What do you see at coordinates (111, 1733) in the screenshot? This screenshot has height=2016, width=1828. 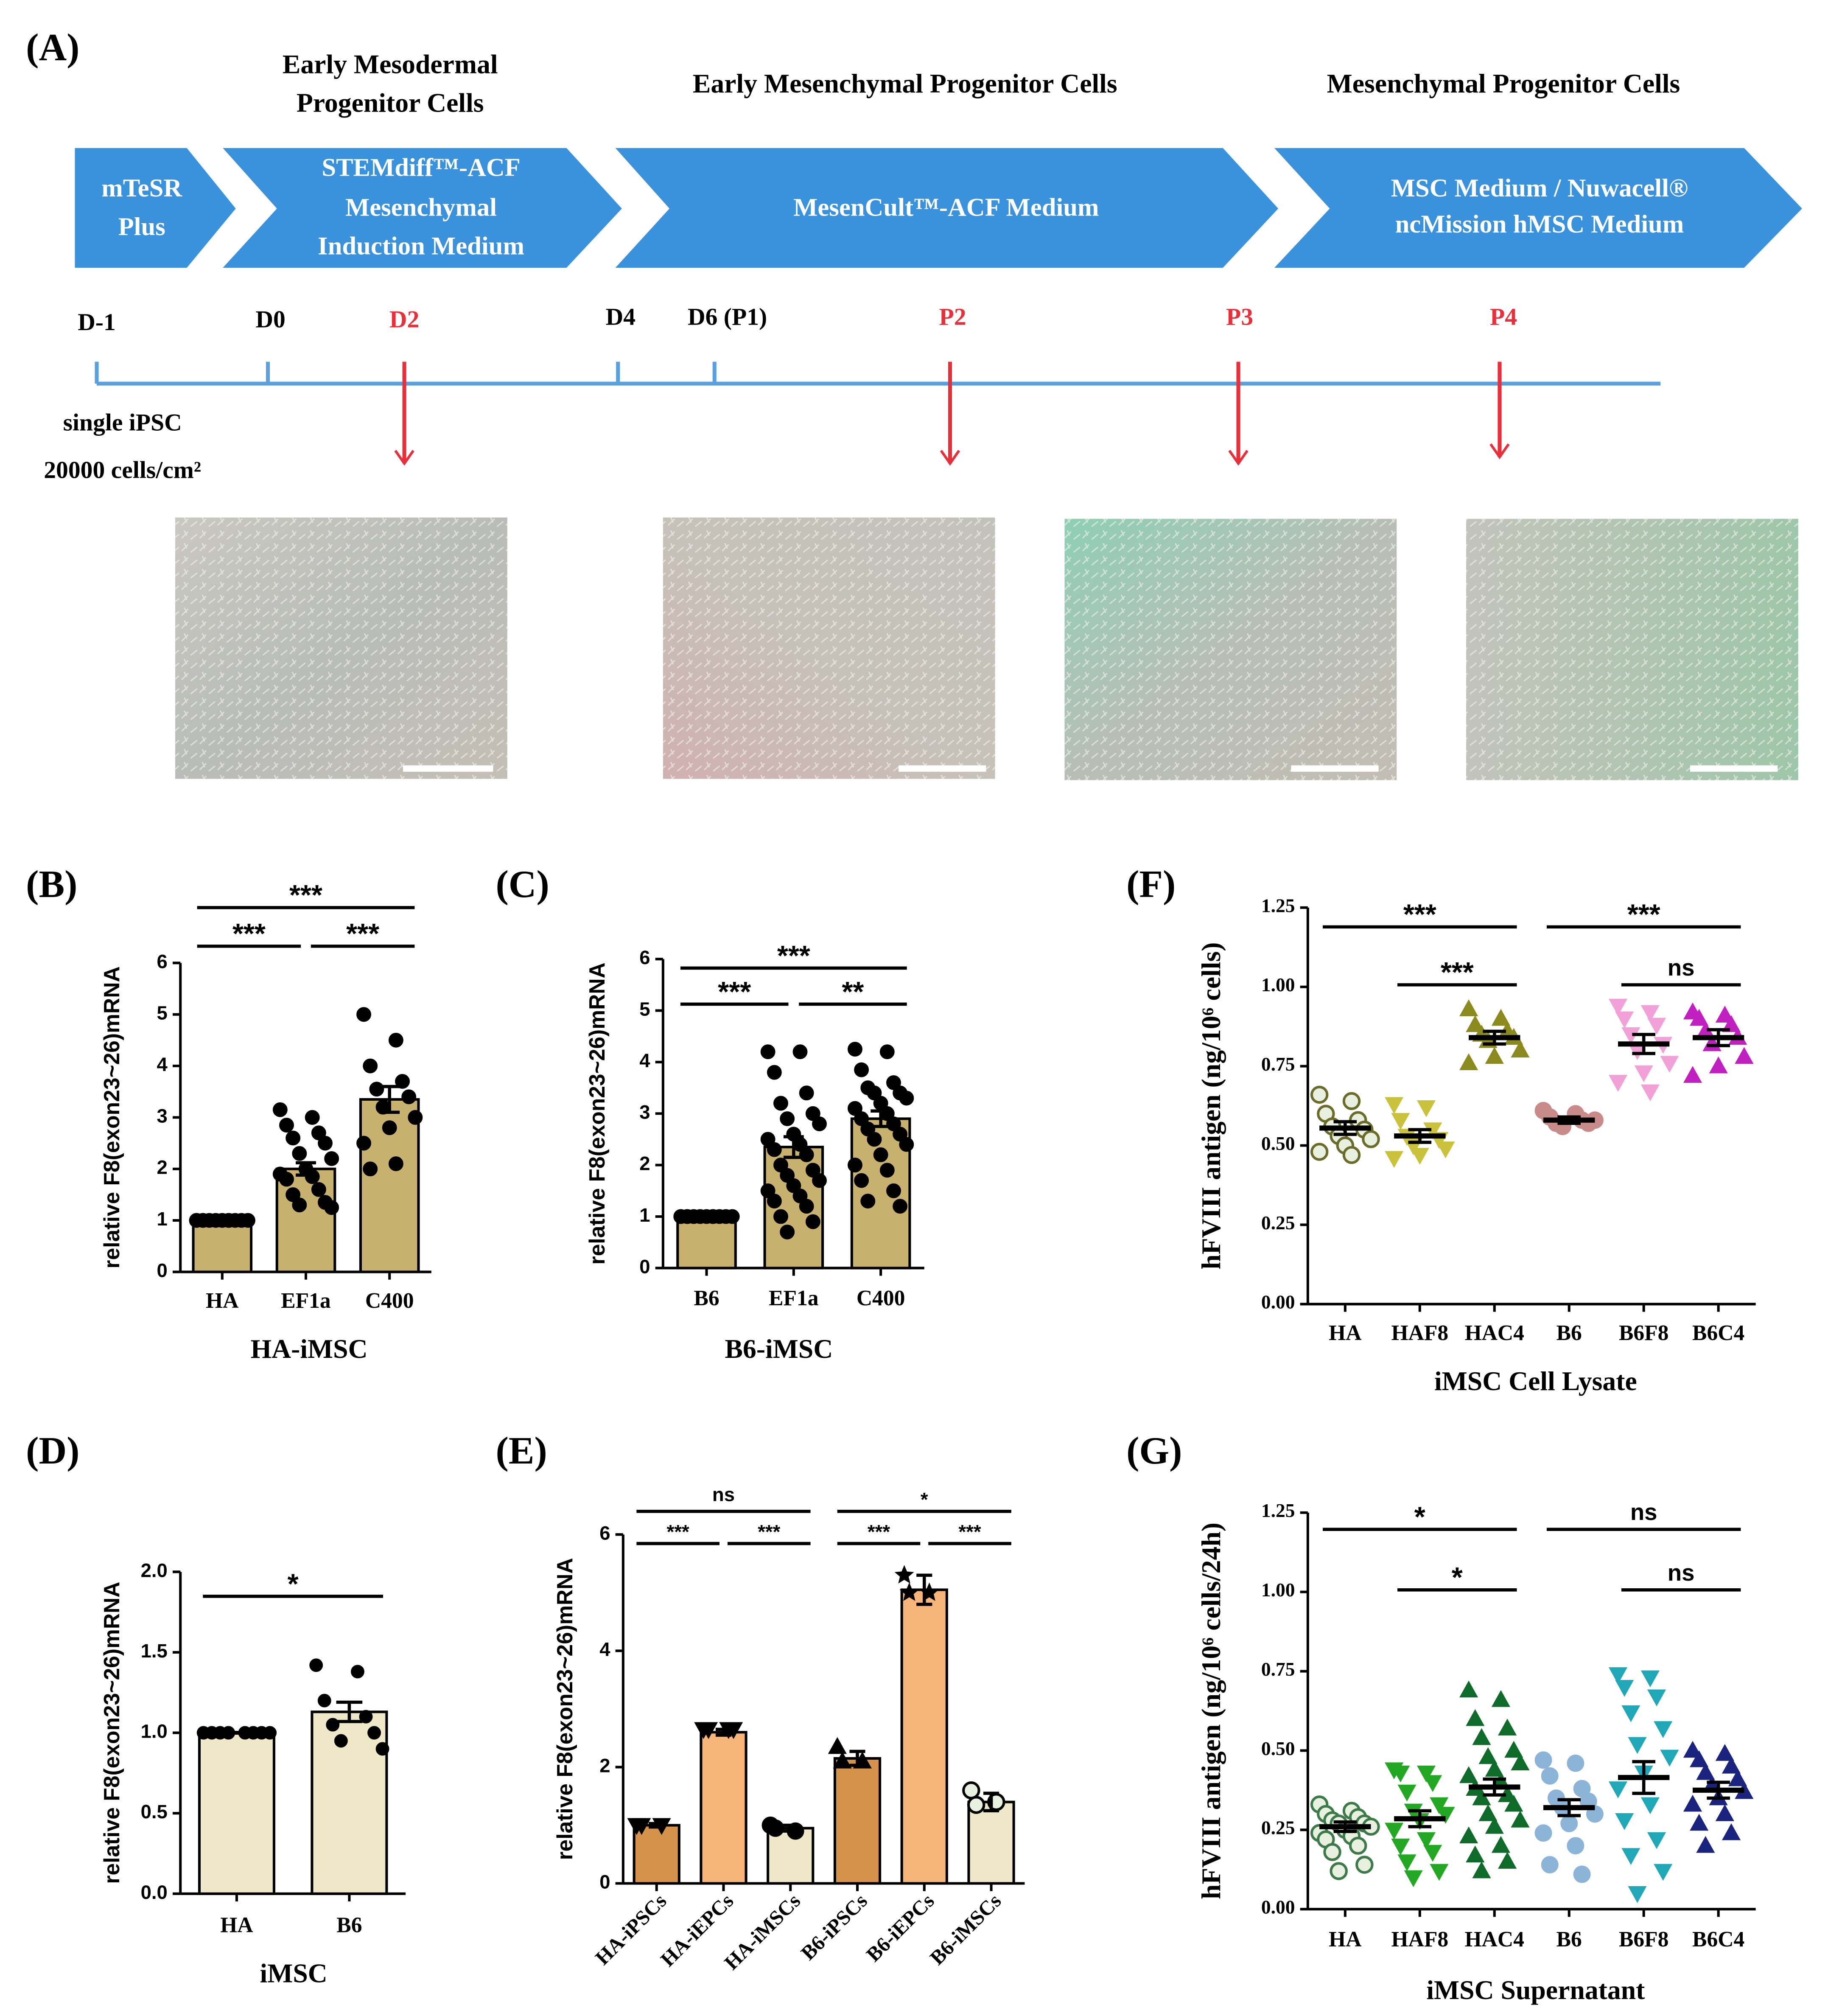 I see `y-axis-title: relative F8(exon23~26)mRNA` at bounding box center [111, 1733].